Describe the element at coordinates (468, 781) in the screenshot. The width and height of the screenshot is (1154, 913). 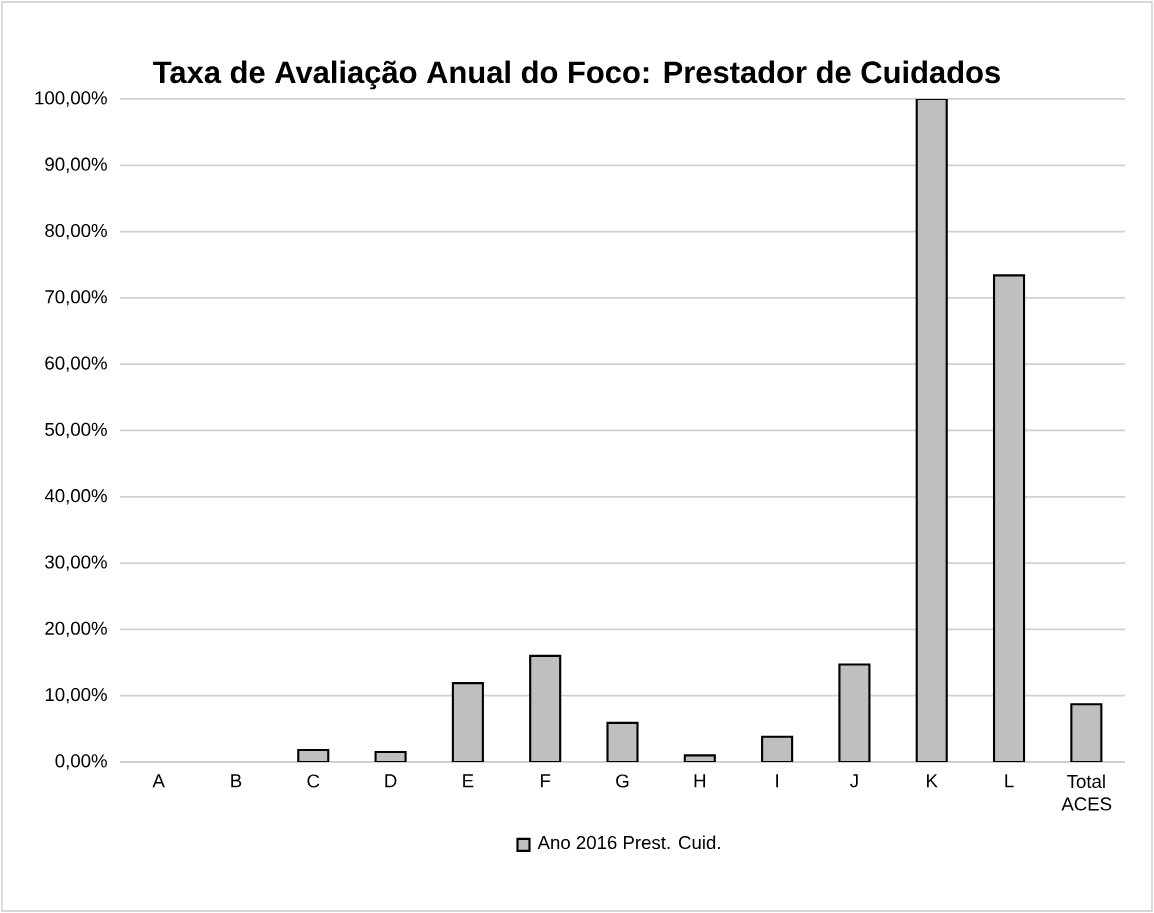
I see `x-tick-label: E` at that location.